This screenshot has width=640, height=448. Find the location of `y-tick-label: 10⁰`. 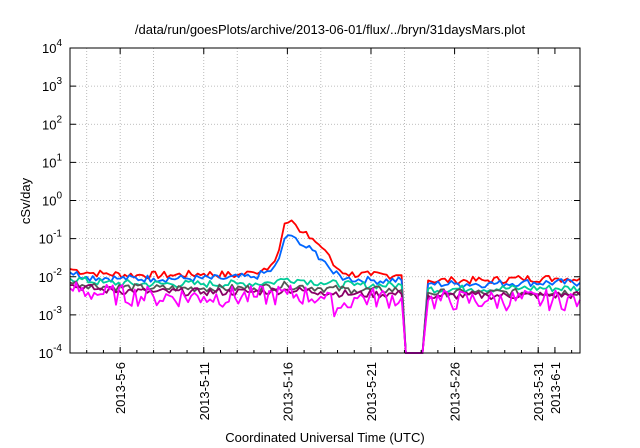

y-tick-label: 10⁰ is located at coordinates (52, 200).